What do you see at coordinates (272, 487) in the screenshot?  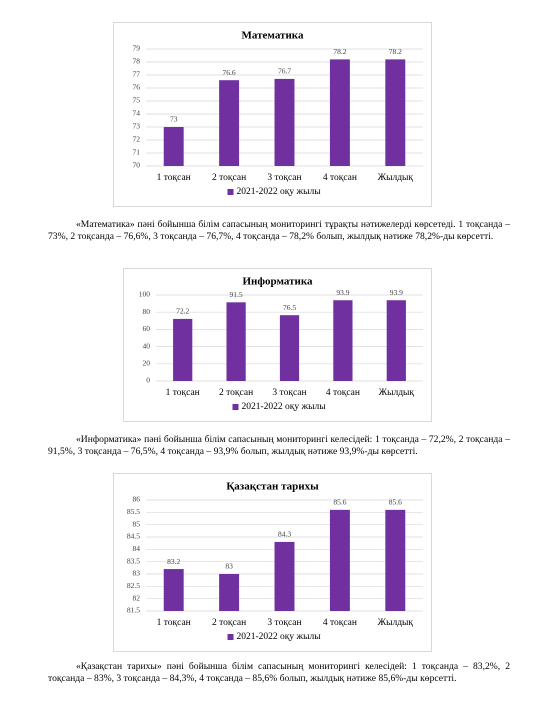 I see `chart-title: Қазақстан тарихы` at bounding box center [272, 487].